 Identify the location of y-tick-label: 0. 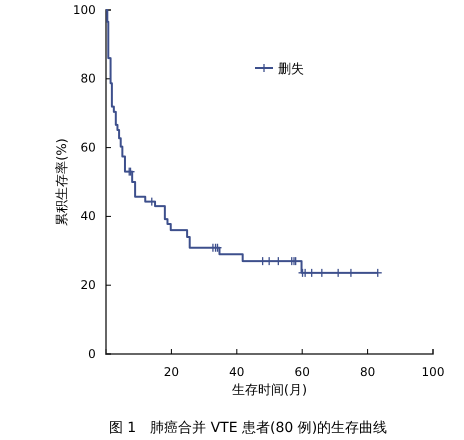
(92, 353).